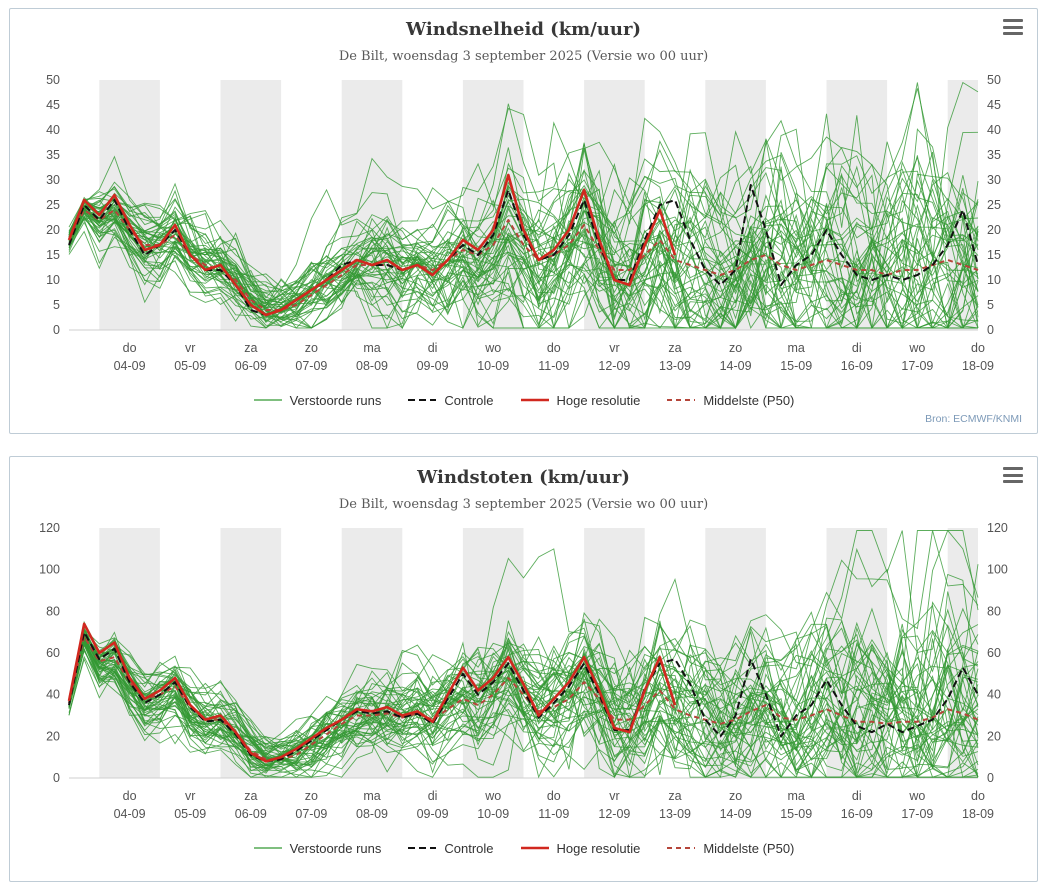 The width and height of the screenshot is (1047, 882). Describe the element at coordinates (523, 29) in the screenshot. I see `chart-title: Windsnelheid (km/uur)` at that location.